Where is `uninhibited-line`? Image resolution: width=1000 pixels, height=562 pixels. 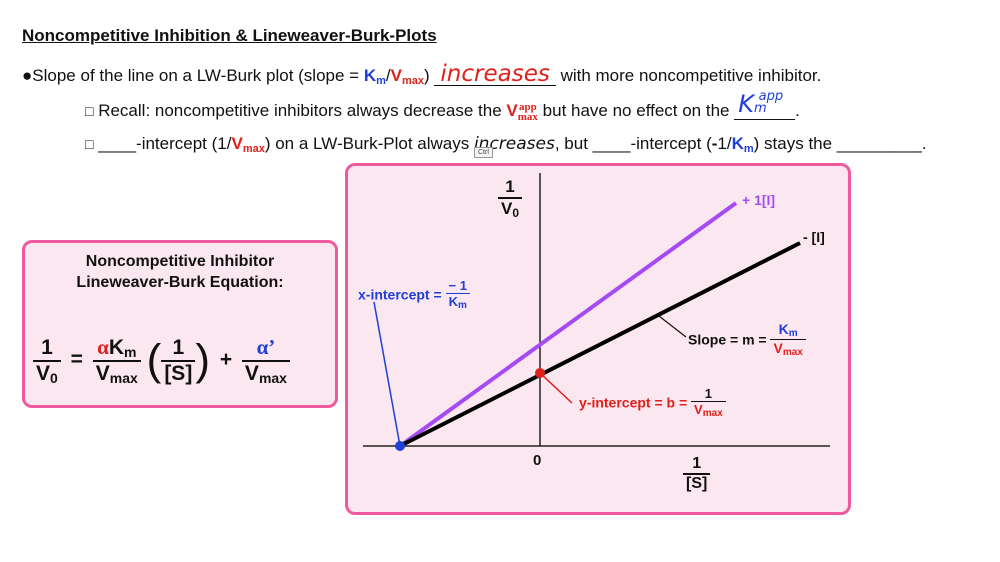
uninhibited-line is located at coordinates (600, 344).